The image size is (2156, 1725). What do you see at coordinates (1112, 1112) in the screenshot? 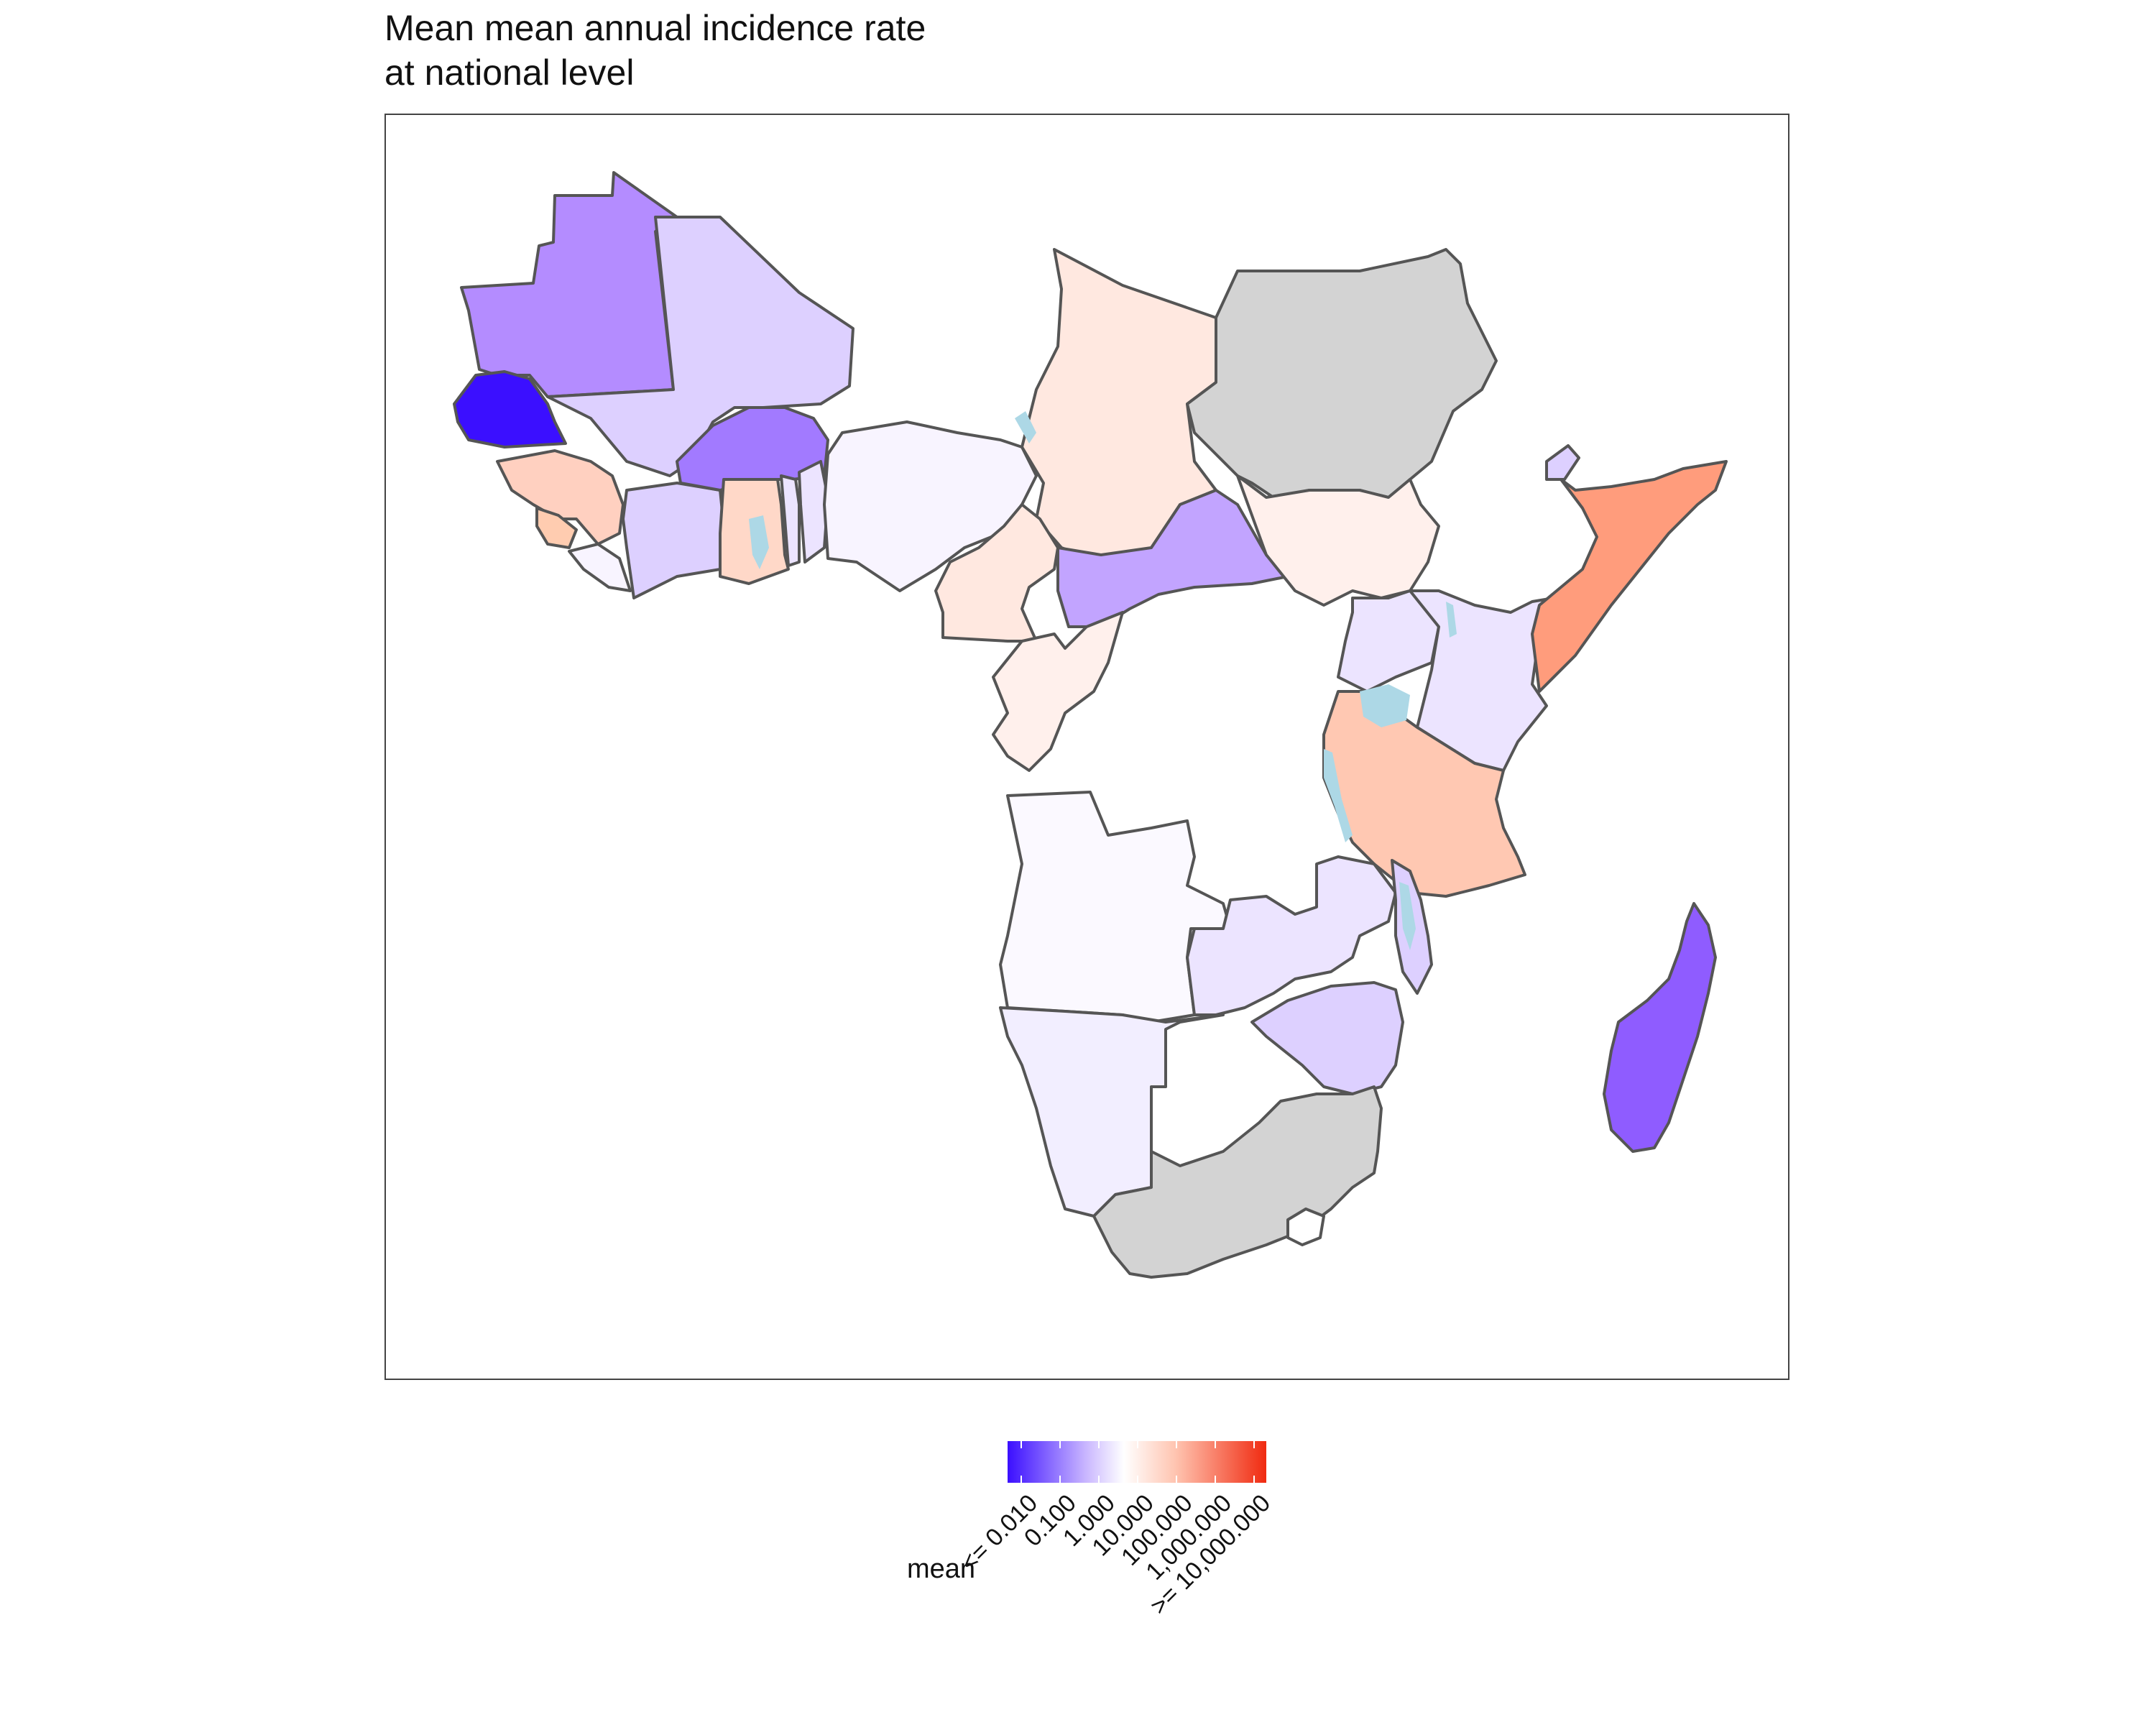
I see `country-namibia` at bounding box center [1112, 1112].